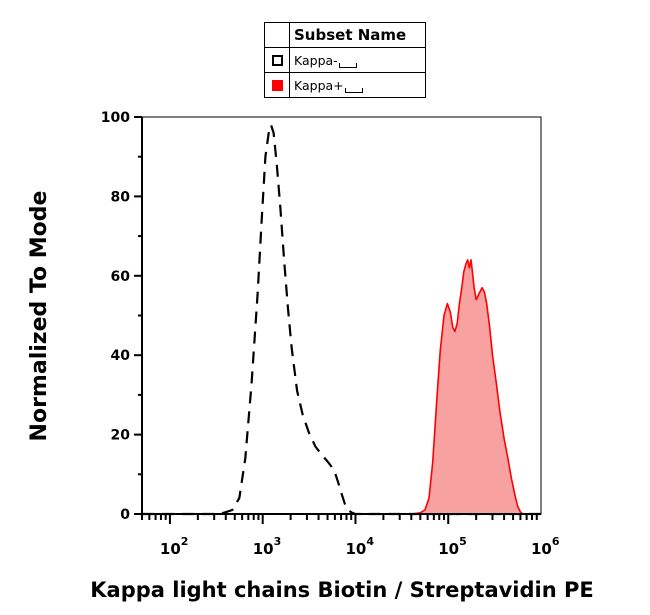 This screenshot has width=650, height=615. Describe the element at coordinates (115, 118) in the screenshot. I see `y-tick-label: 100` at that location.